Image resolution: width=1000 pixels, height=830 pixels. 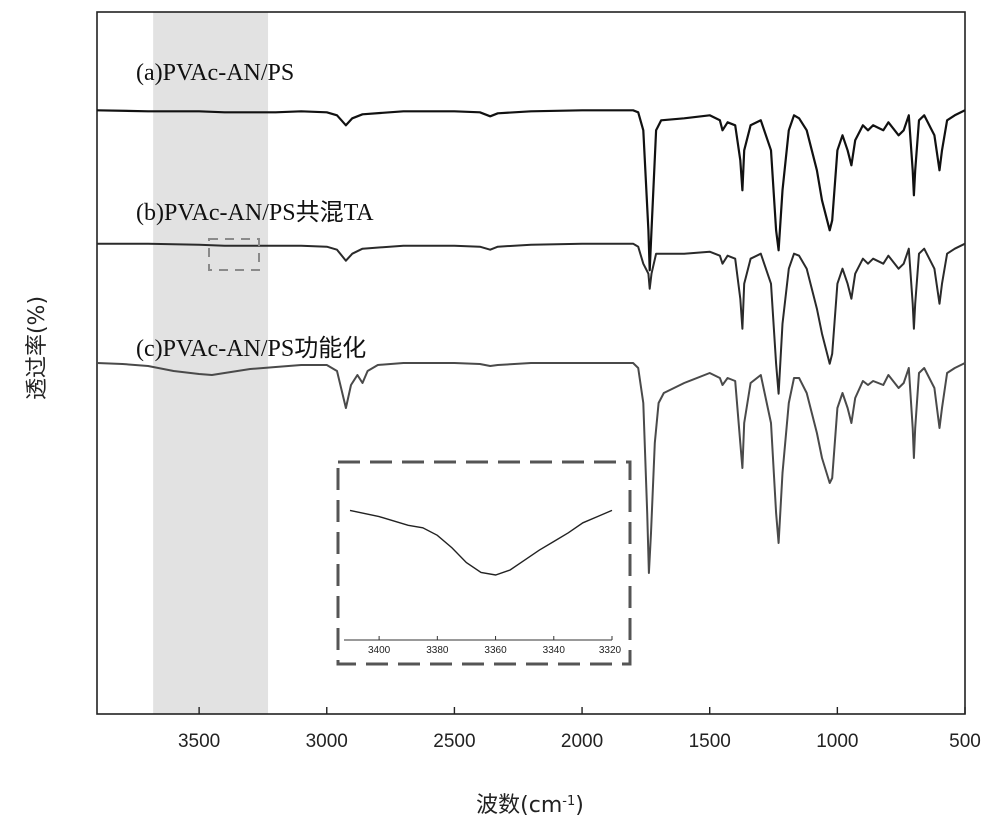 What do you see at coordinates (251, 348) in the screenshot?
I see `series-label-c: (c)PVAc-AN/PS功能化` at bounding box center [251, 348].